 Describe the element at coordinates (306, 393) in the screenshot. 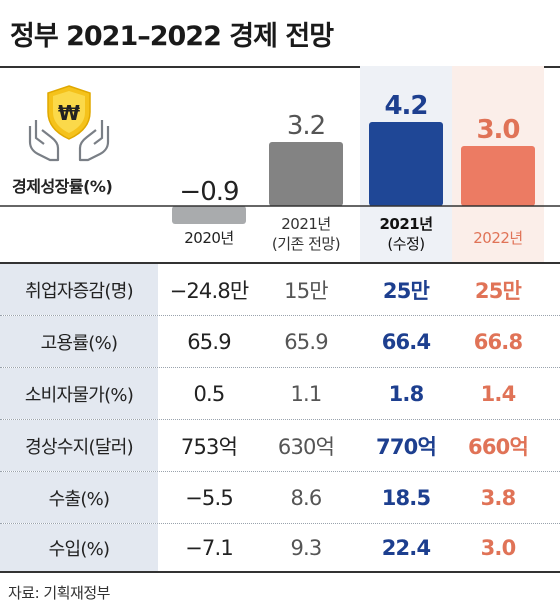

I see `cell-2021-prior: 1.1` at that location.